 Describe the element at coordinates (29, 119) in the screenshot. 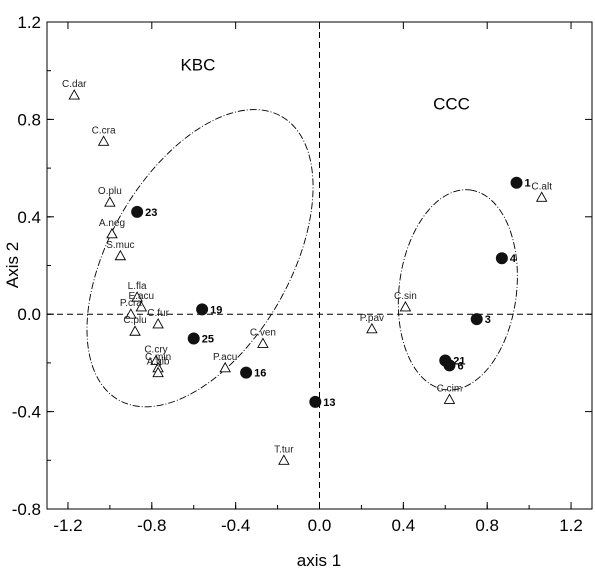

I see `y-tick-label: 0.8` at that location.